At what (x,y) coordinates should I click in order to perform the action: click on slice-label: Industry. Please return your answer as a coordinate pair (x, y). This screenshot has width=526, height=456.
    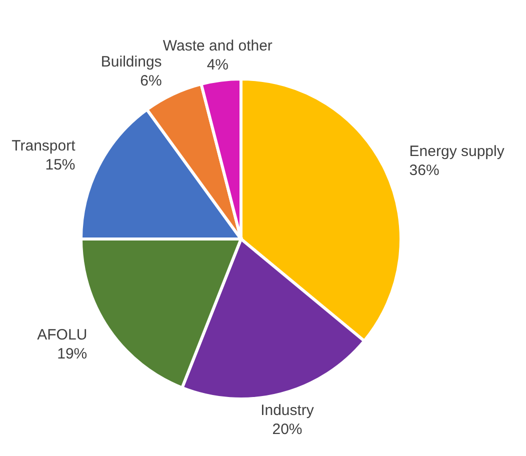
    Looking at the image, I should click on (287, 411).